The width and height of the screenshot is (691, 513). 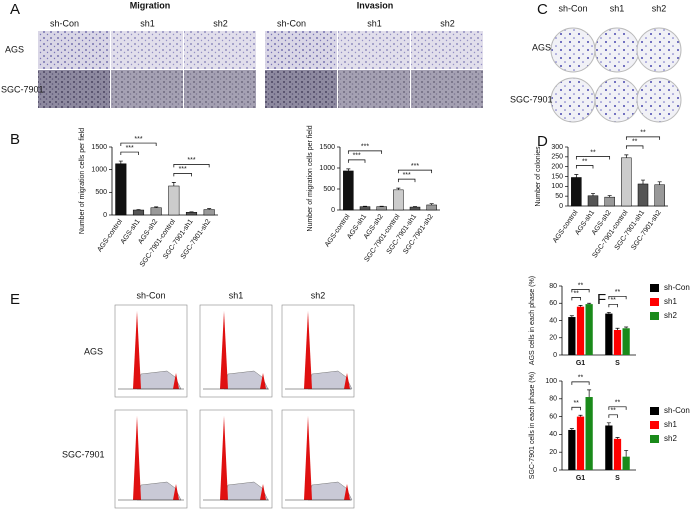 I want to click on panel-title: Migration, so click(x=150, y=5).